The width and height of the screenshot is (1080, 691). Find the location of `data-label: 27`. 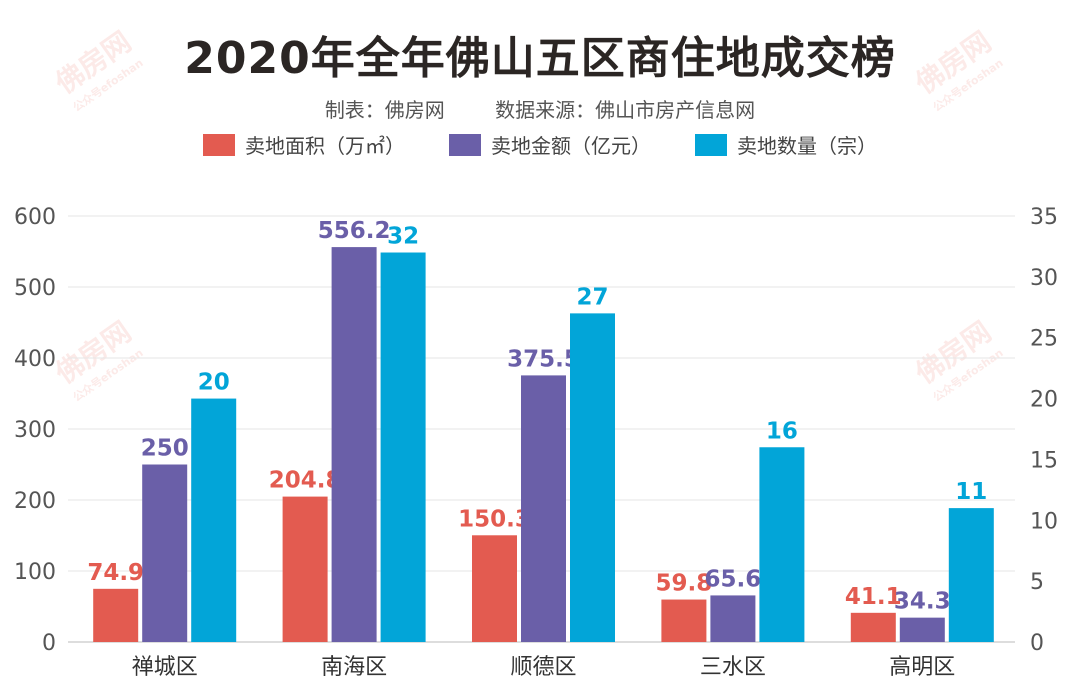

data-label: 27 is located at coordinates (592, 297).